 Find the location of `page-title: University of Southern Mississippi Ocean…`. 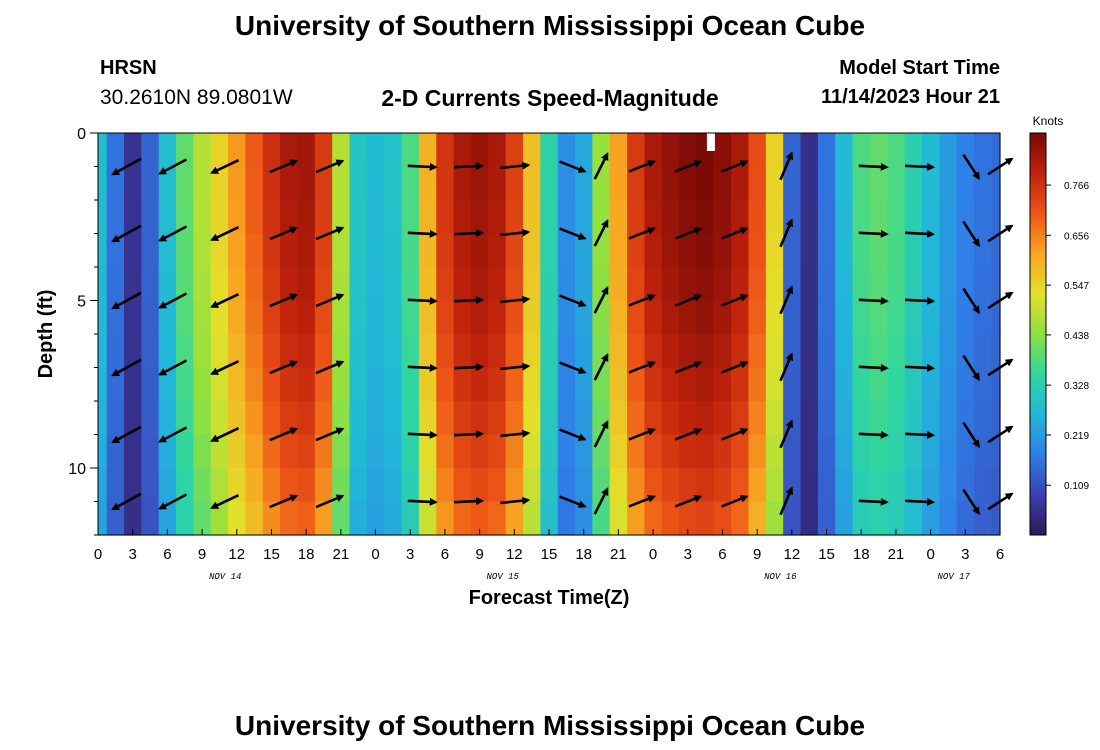

page-title: University of Southern Mississippi Ocean… is located at coordinates (550, 25).